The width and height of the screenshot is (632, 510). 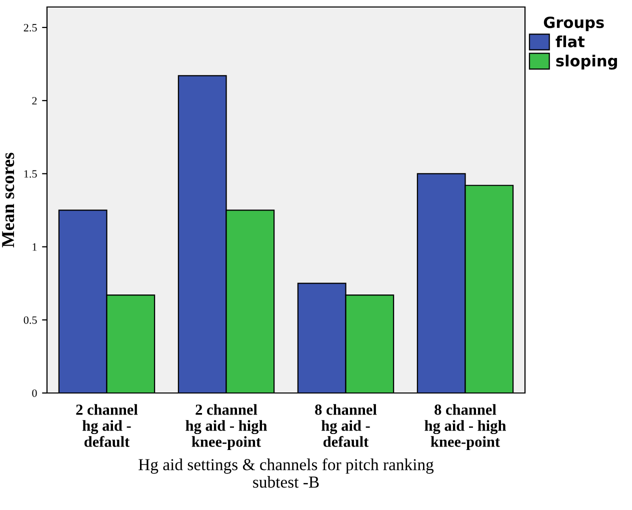 I want to click on x-tick-label: 2 channel hg aid - default, so click(x=107, y=425).